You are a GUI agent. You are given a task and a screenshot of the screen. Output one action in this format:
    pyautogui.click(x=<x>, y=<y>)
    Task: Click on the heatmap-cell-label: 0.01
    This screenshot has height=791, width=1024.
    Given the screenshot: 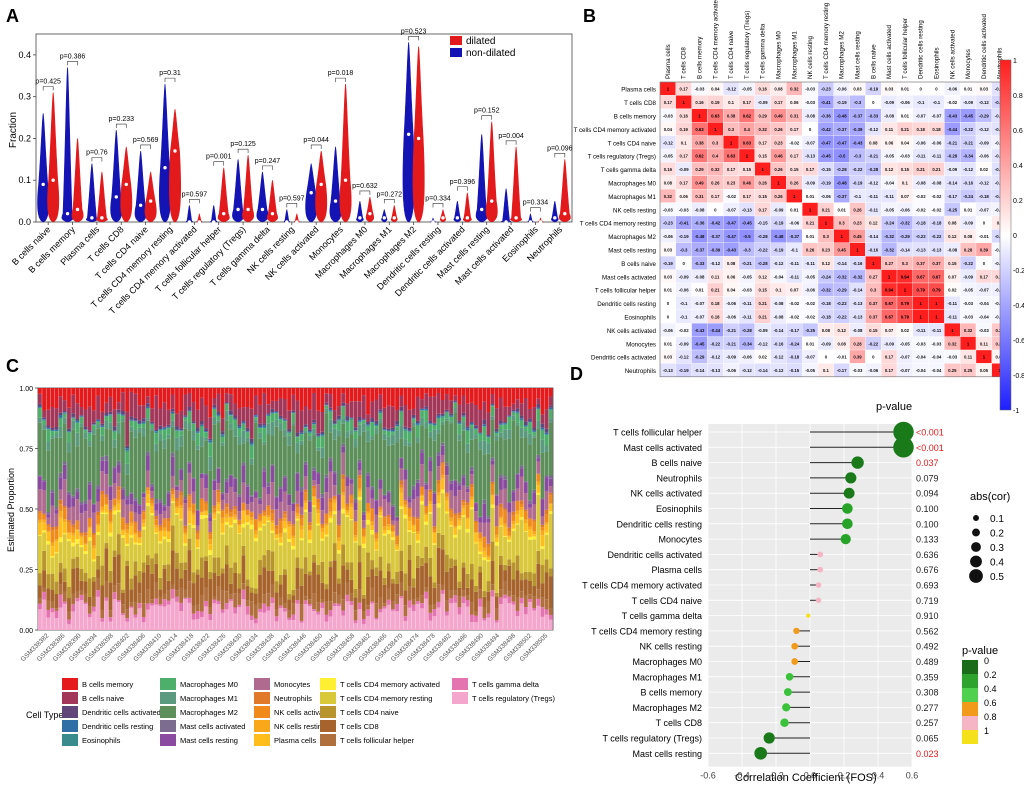 What is the action you would take?
    pyautogui.click(x=968, y=209)
    